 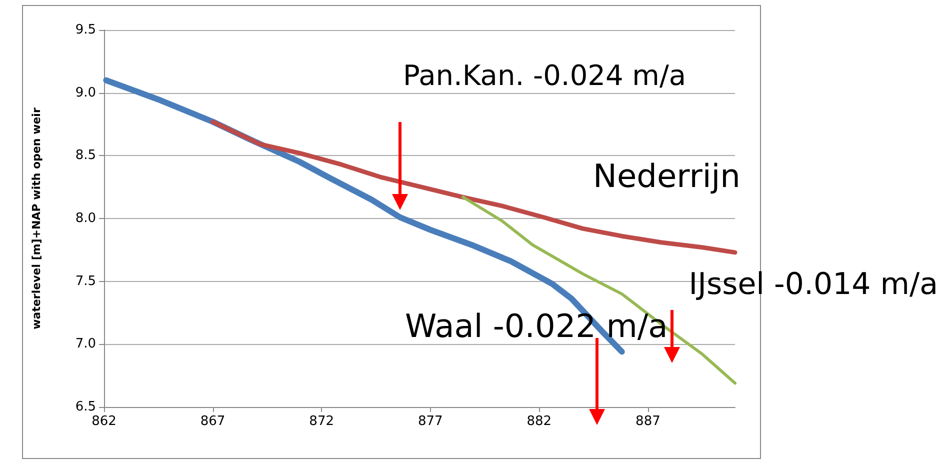 I want to click on y-tick-label: 7.0, so click(x=85, y=344).